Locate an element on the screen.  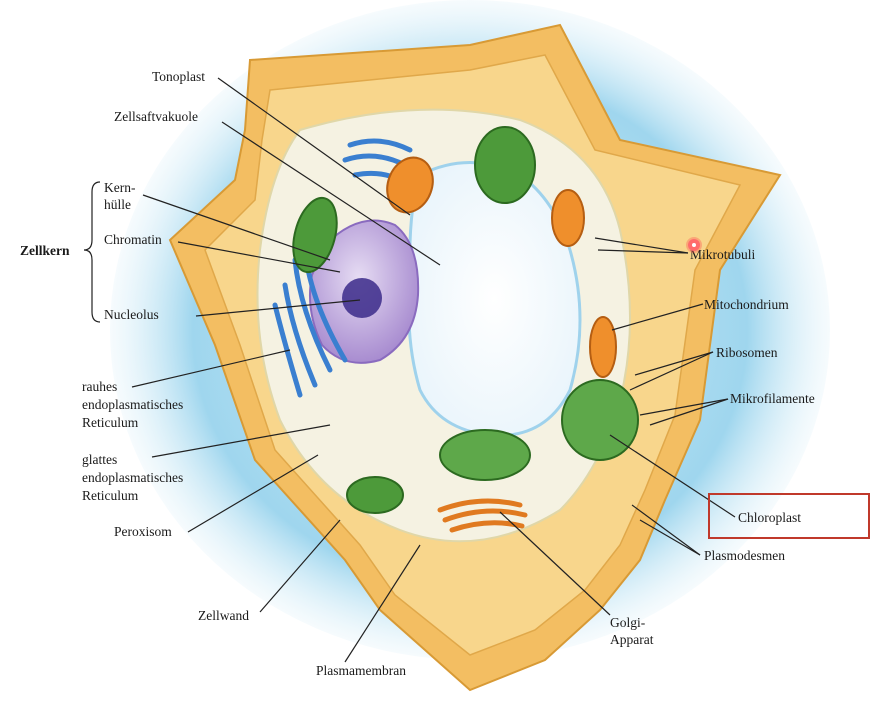
label-rauhes-er-1: rauhes is located at coordinates (100, 386).